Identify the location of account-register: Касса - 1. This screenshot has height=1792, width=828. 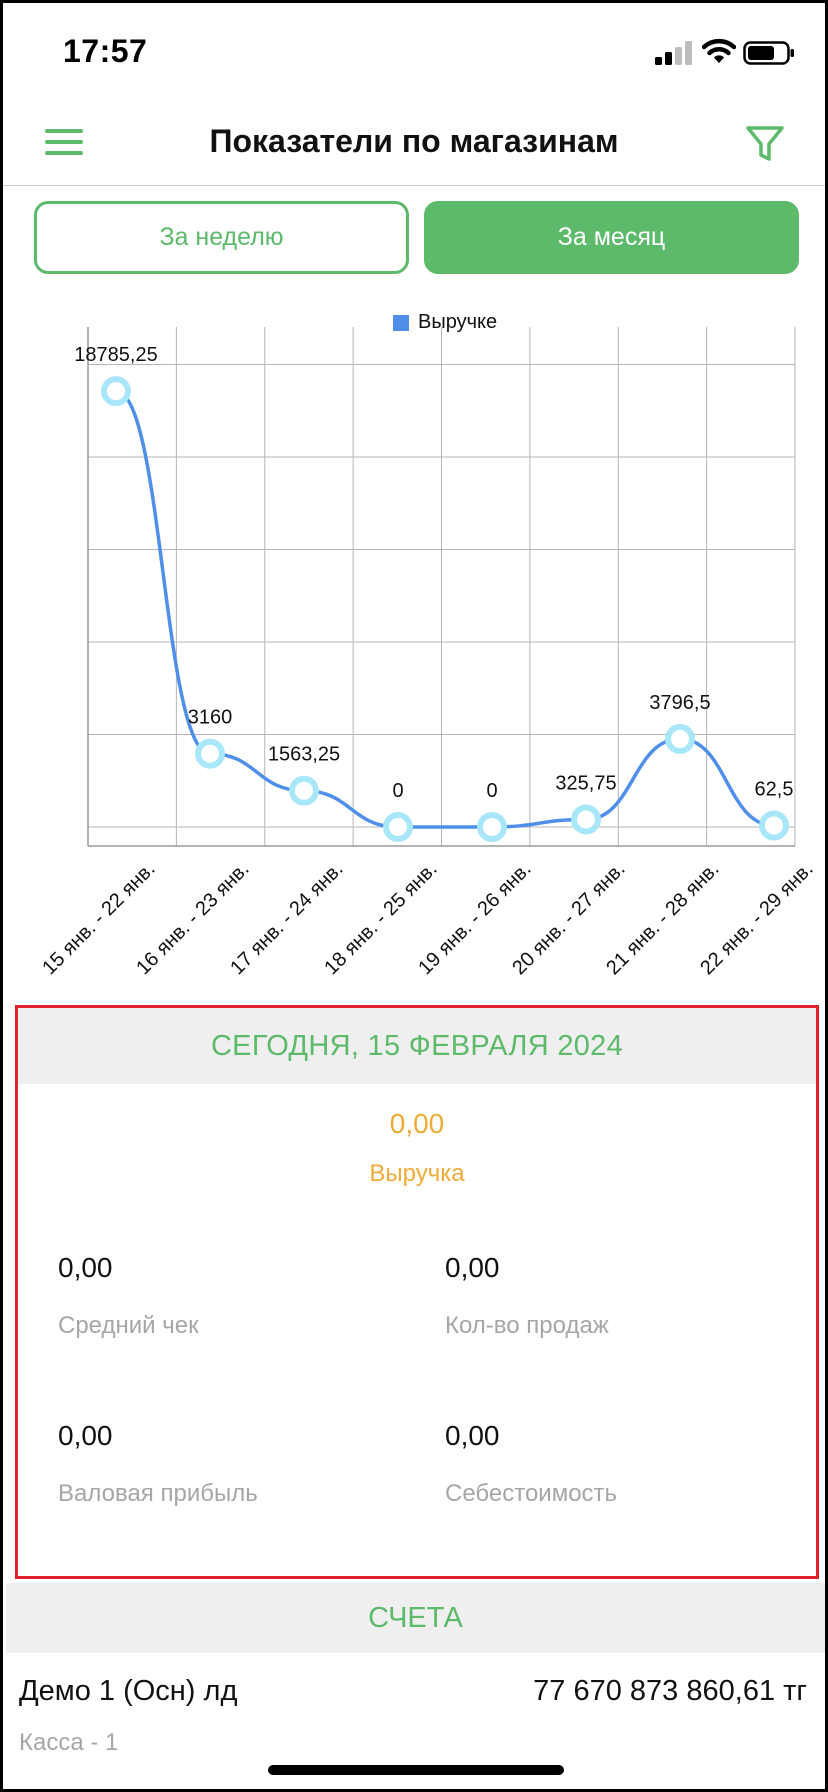
(69, 1742).